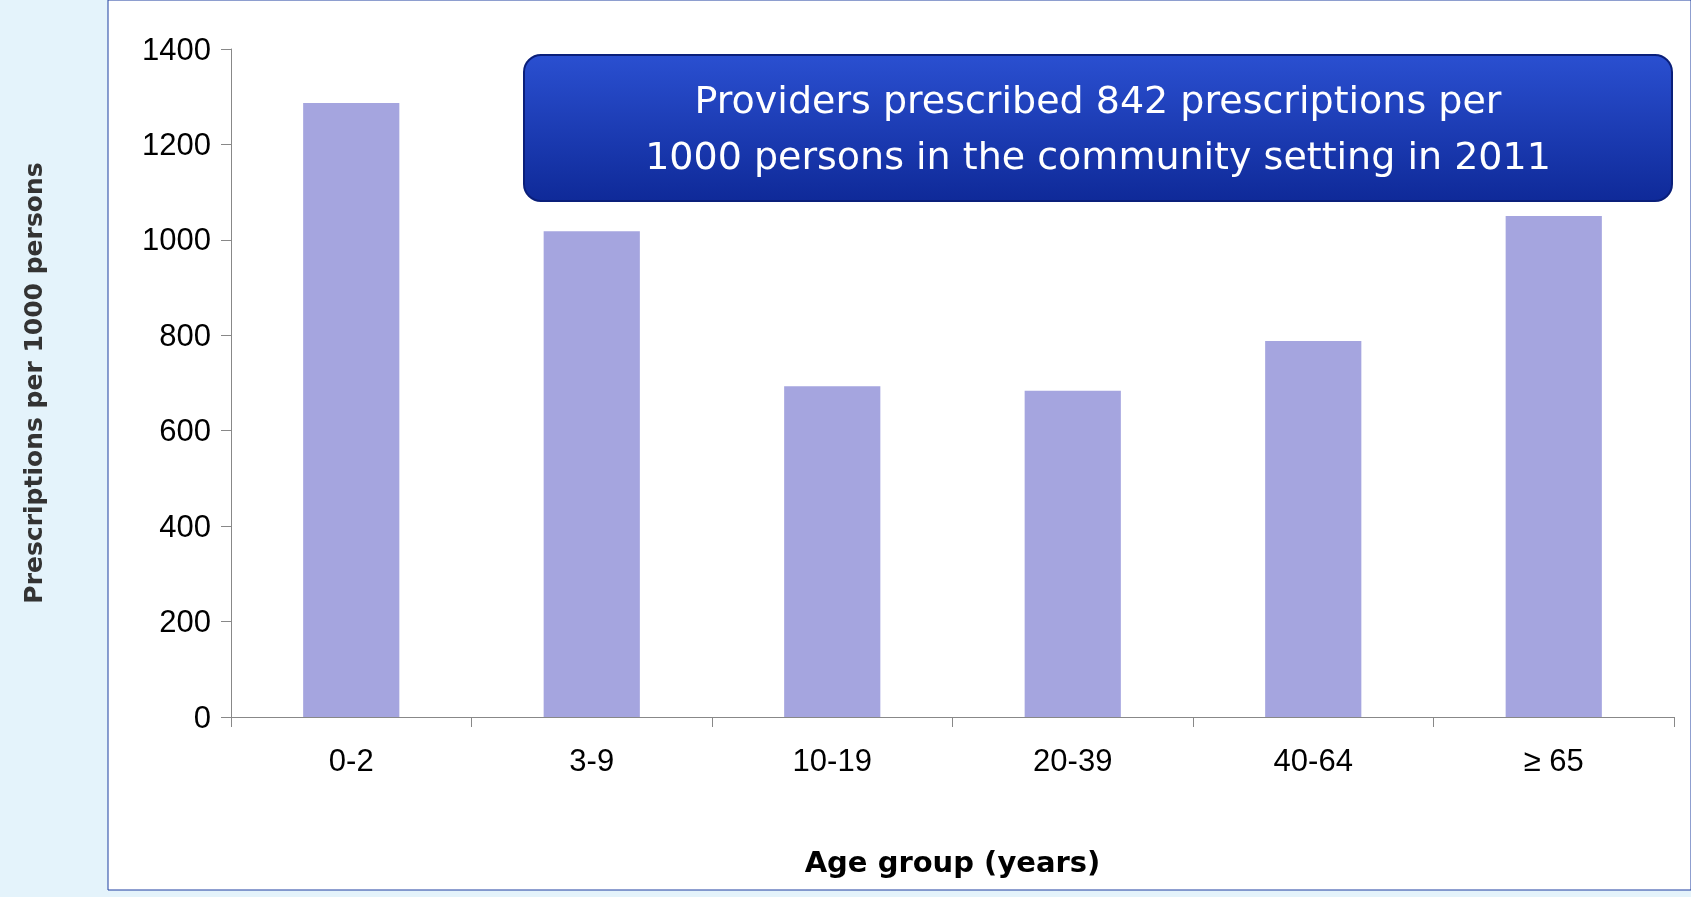  Describe the element at coordinates (1073, 760) in the screenshot. I see `x-tick-label: 20-39` at that location.